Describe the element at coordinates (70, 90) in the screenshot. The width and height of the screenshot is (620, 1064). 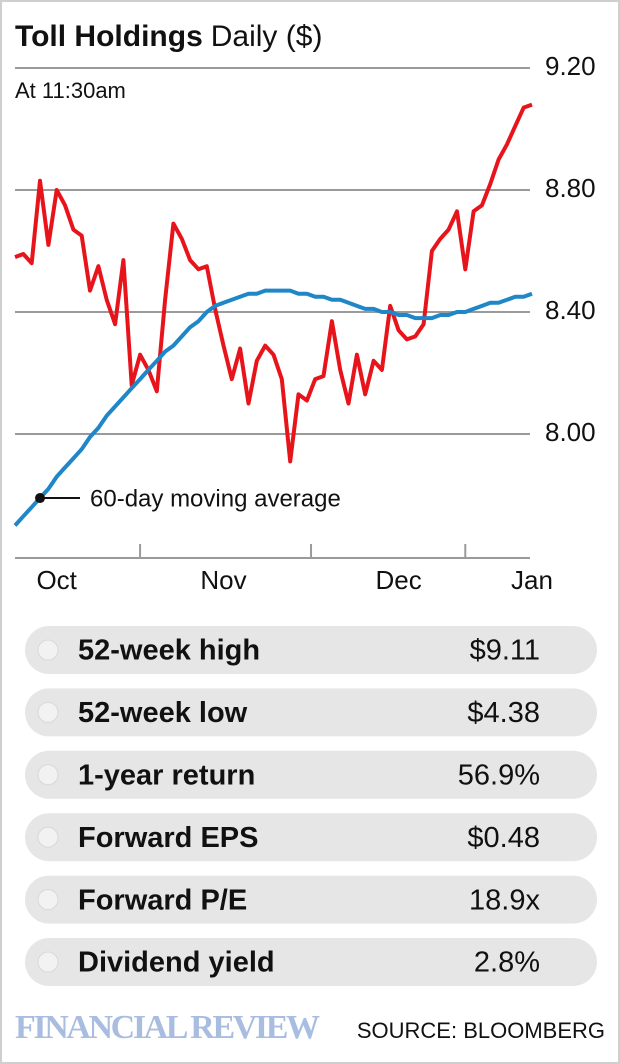
I see `subtitle: At 11:30am` at that location.